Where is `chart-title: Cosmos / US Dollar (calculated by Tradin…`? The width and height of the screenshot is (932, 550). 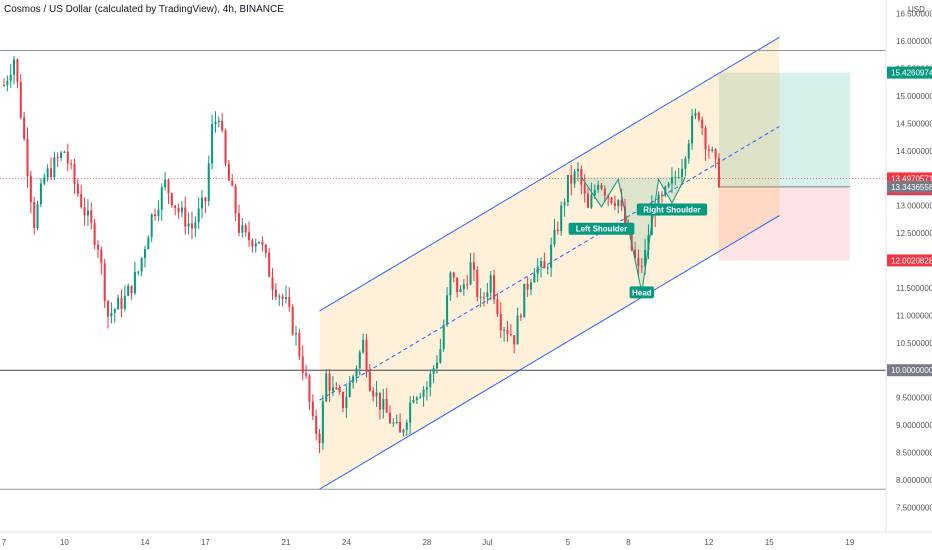 chart-title: Cosmos / US Dollar (calculated by Tradin… is located at coordinates (144, 9).